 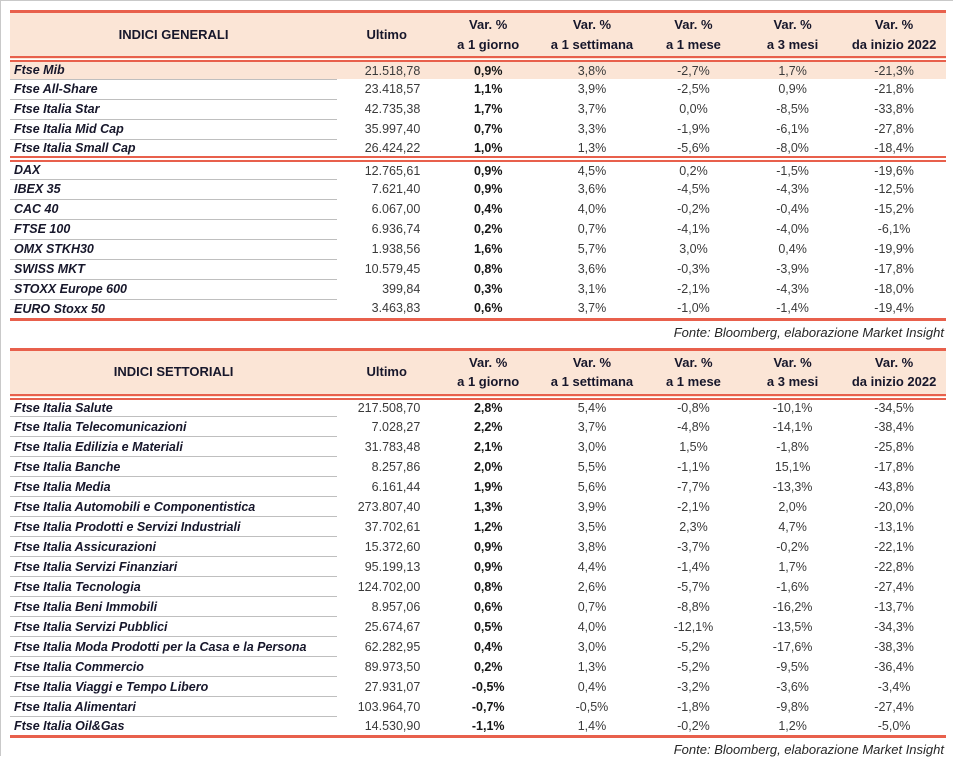 I want to click on change-1-day: 1,3%, so click(x=488, y=506).